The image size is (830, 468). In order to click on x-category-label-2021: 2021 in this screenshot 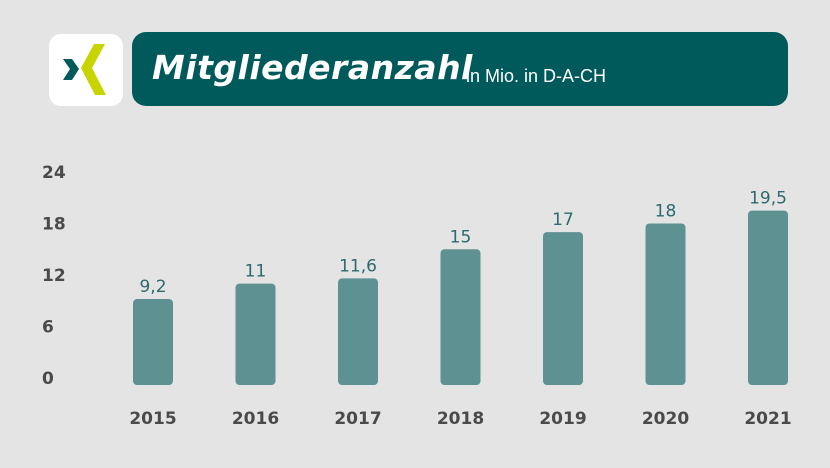, I will do `click(767, 419)`.